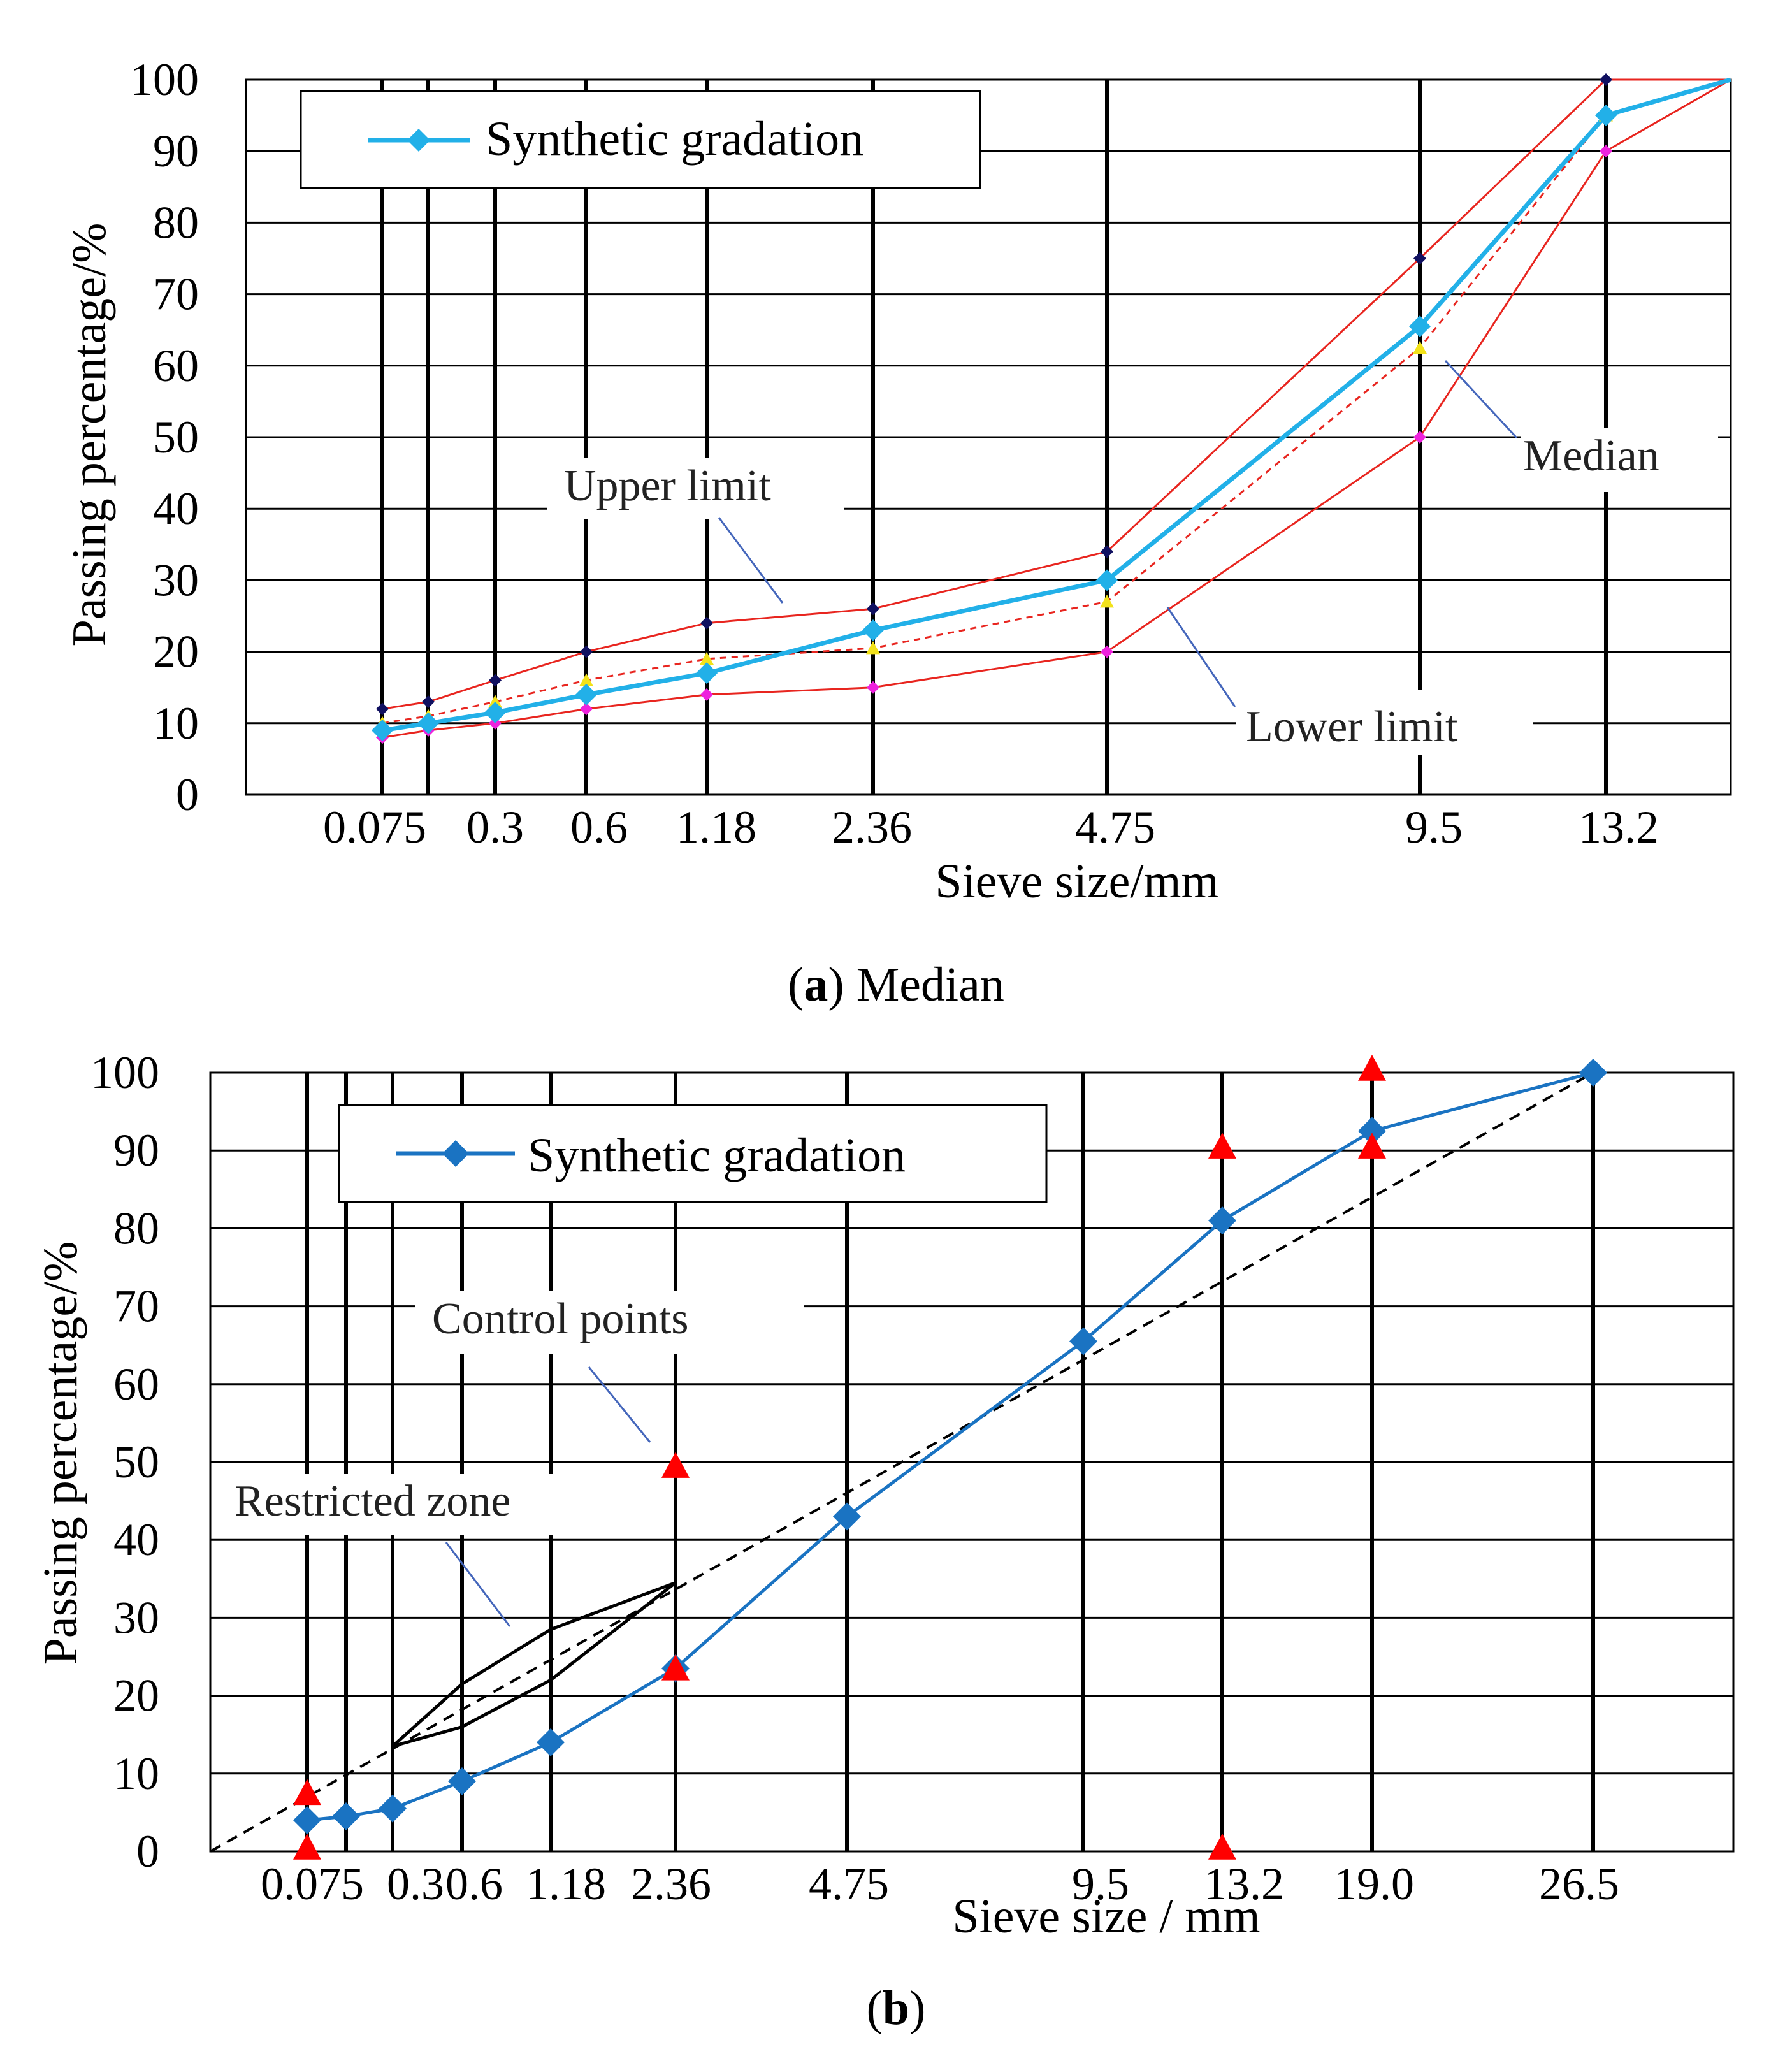 The image size is (1792, 2056). Describe the element at coordinates (1115, 827) in the screenshot. I see `panel-a-x-tick-label: 4.75` at that location.